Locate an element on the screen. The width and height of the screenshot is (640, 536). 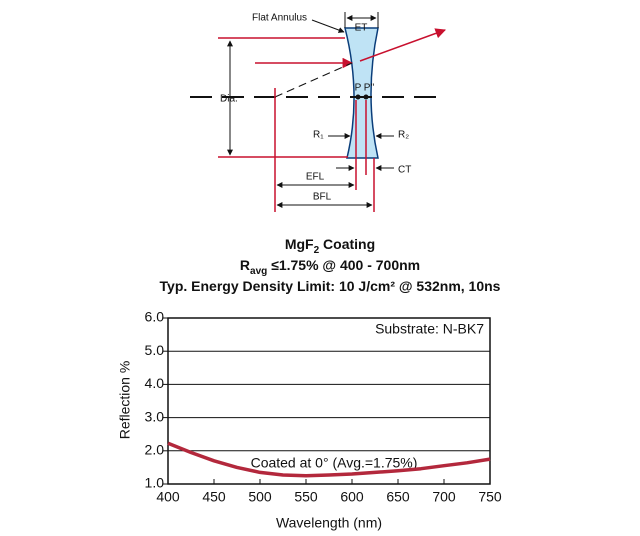
x-tick-label: 550 is located at coordinates (306, 497).